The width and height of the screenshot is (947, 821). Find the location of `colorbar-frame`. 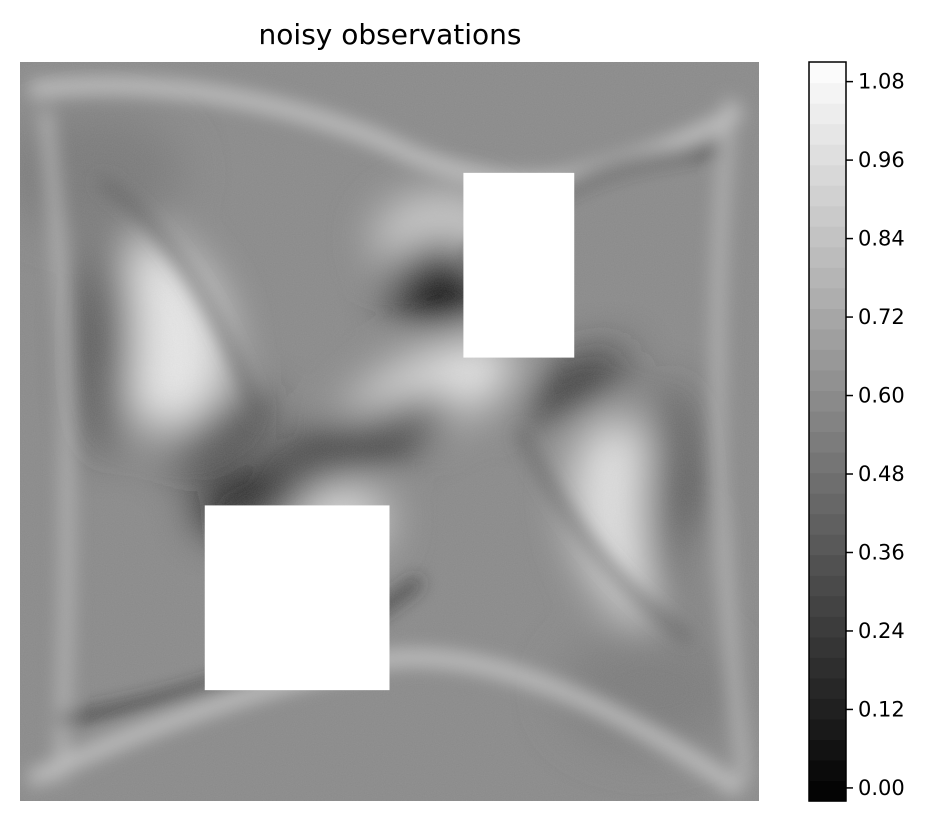

colorbar-frame is located at coordinates (827, 431).